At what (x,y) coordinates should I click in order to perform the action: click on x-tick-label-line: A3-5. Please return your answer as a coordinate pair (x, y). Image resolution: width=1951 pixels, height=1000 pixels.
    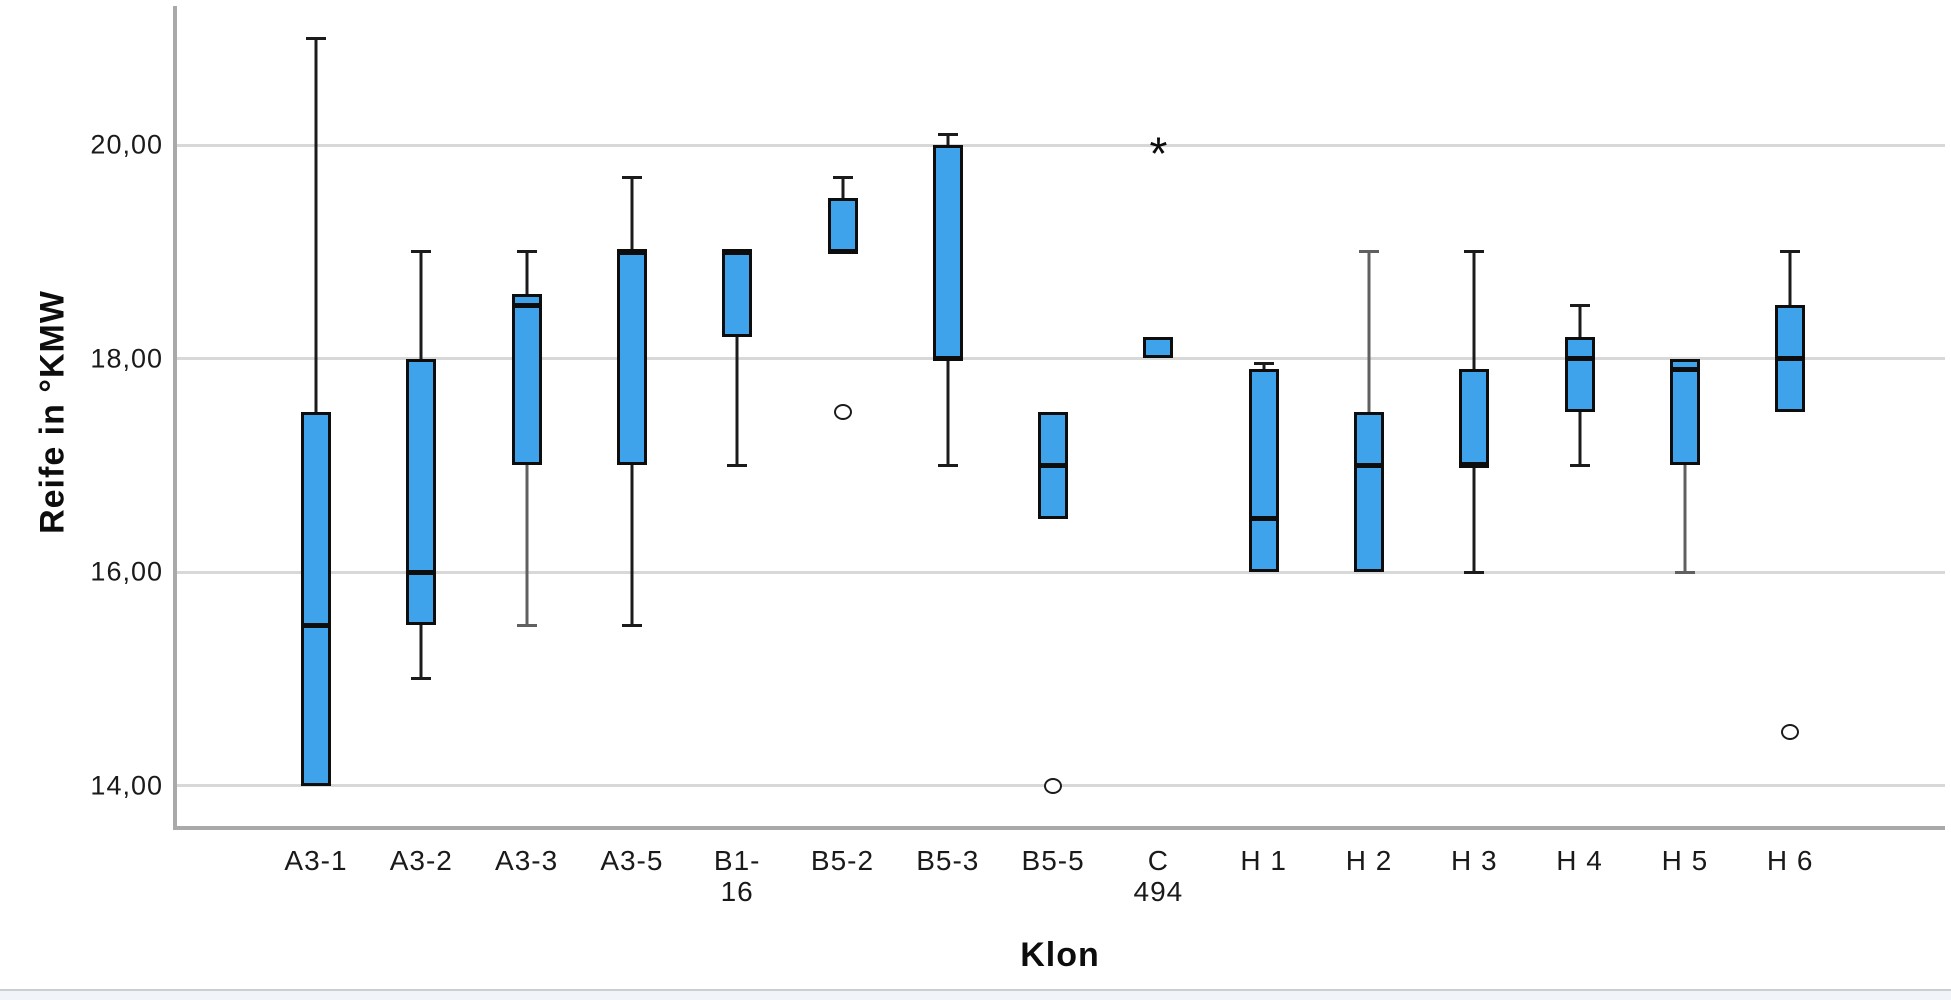
    Looking at the image, I should click on (632, 860).